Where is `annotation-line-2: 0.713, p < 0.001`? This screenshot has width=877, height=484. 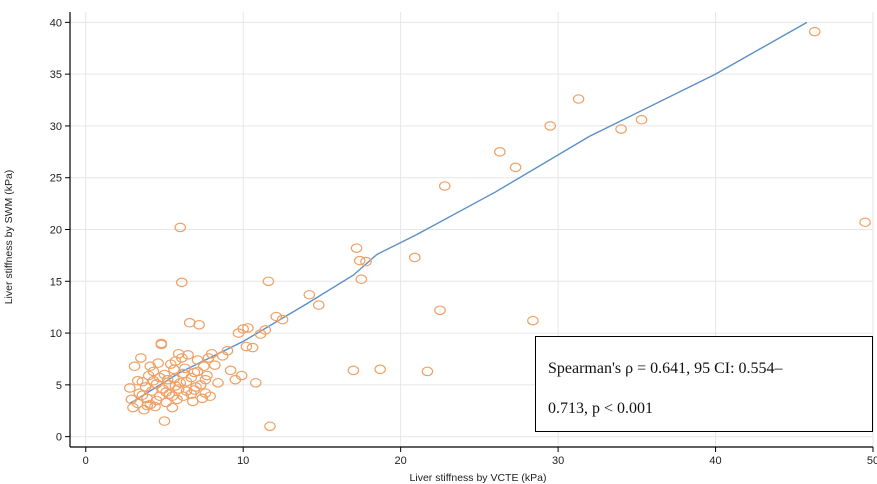 annotation-line-2: 0.713, p < 0.001 is located at coordinates (601, 408).